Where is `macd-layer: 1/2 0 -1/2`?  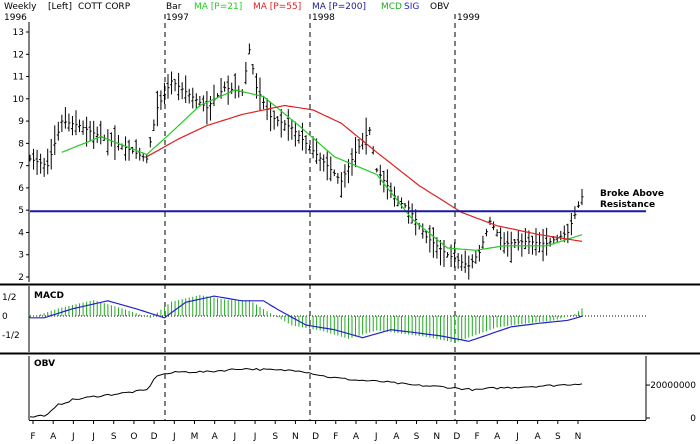 macd-layer: 1/2 0 -1/2 is located at coordinates (324, 318).